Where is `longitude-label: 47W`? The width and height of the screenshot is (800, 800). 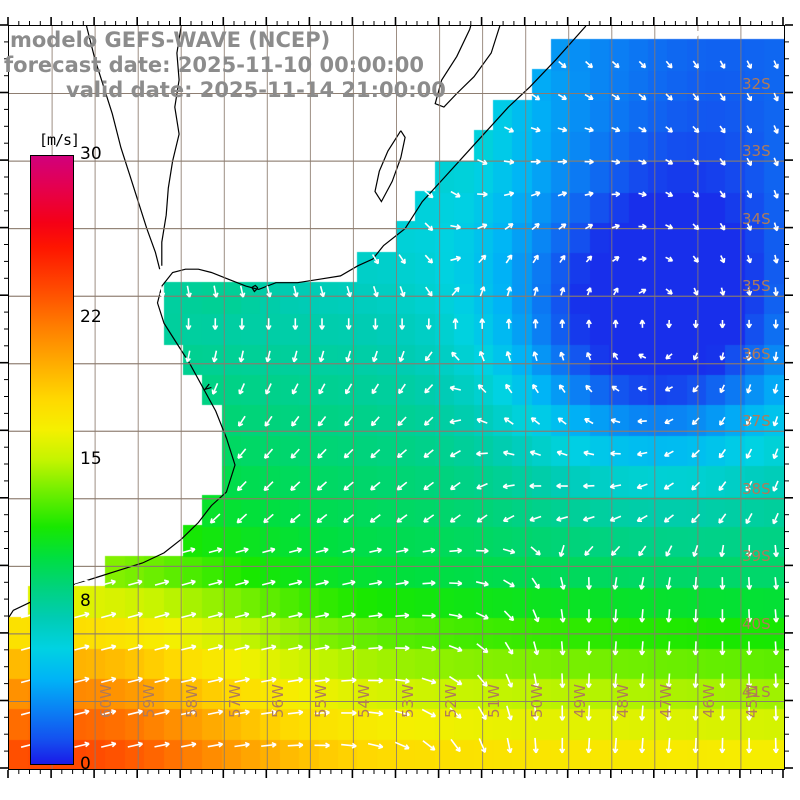 longitude-label: 47W is located at coordinates (665, 701).